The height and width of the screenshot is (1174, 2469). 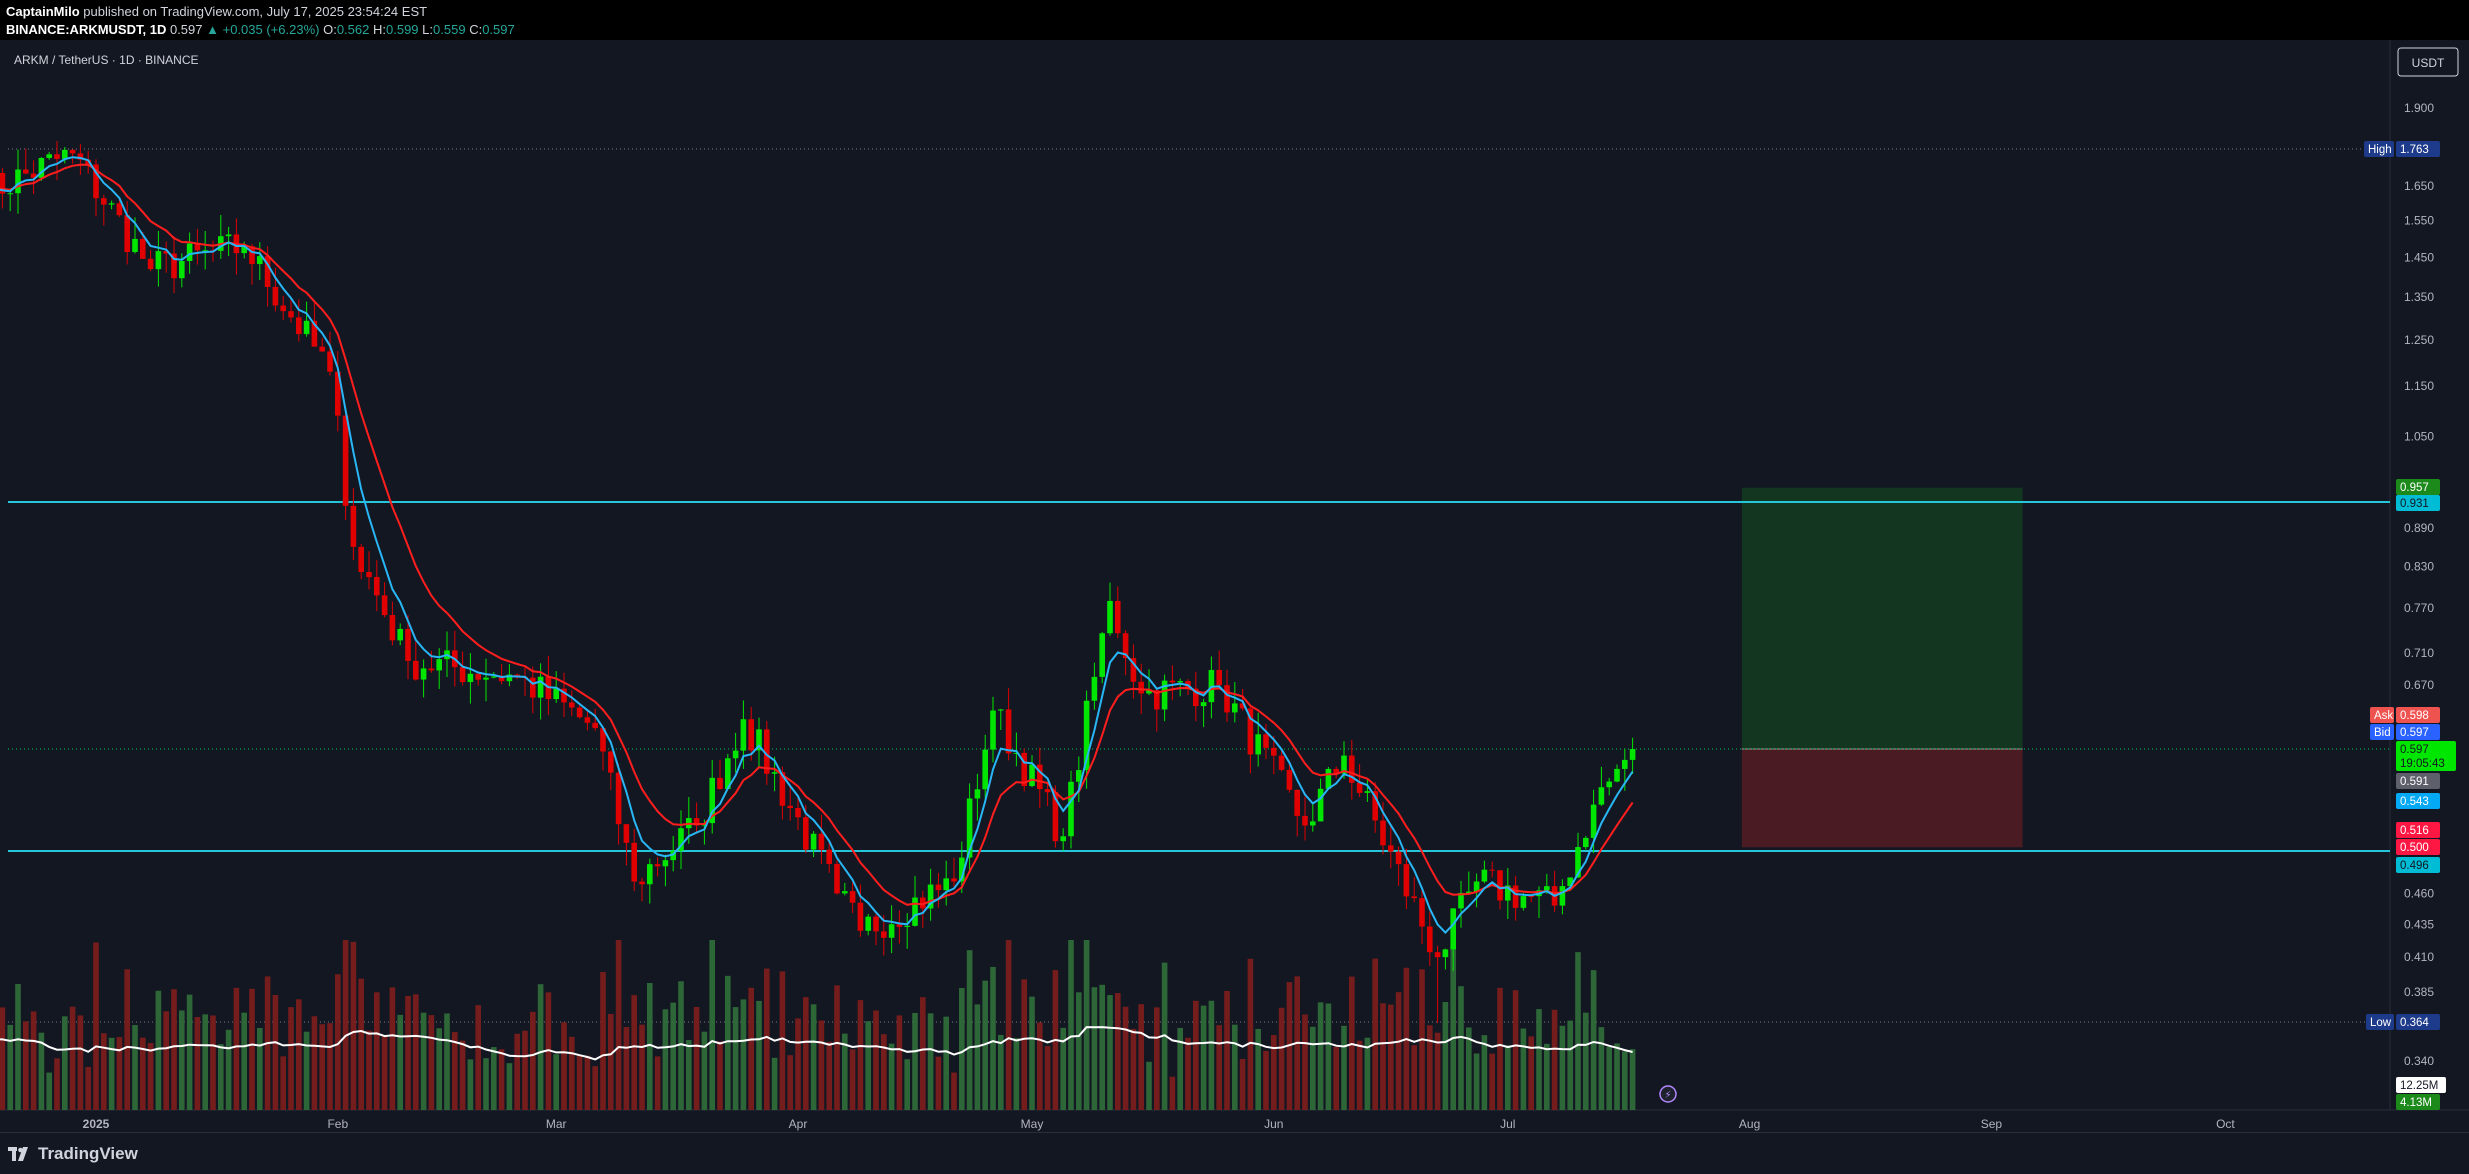 What do you see at coordinates (2418, 503) in the screenshot?
I see `resistance-price-tag-box` at bounding box center [2418, 503].